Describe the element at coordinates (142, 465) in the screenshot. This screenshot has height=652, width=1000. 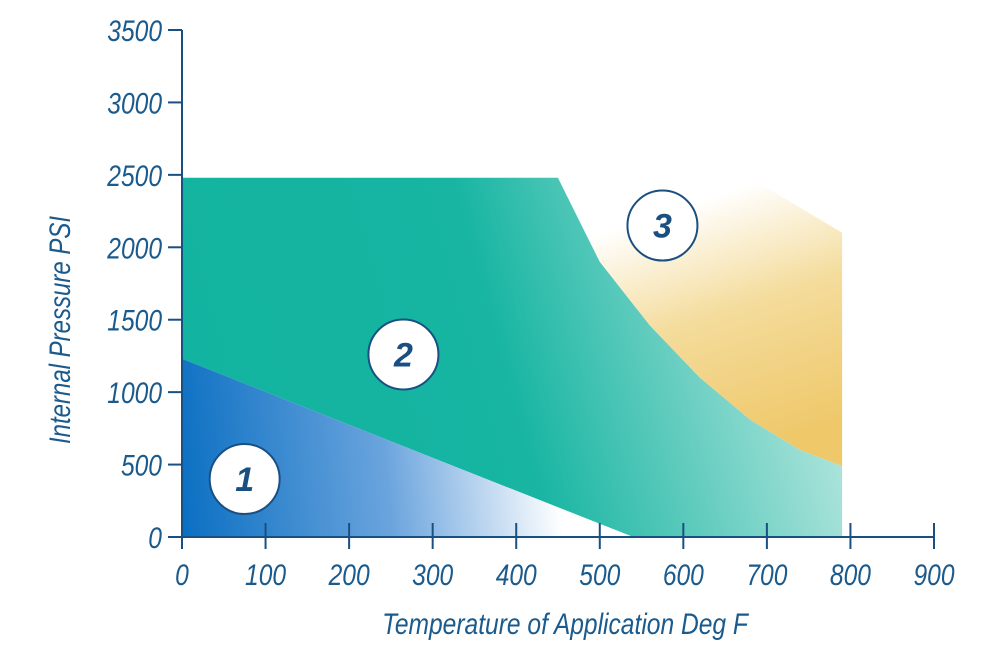
I see `y-tick-label: 500` at that location.